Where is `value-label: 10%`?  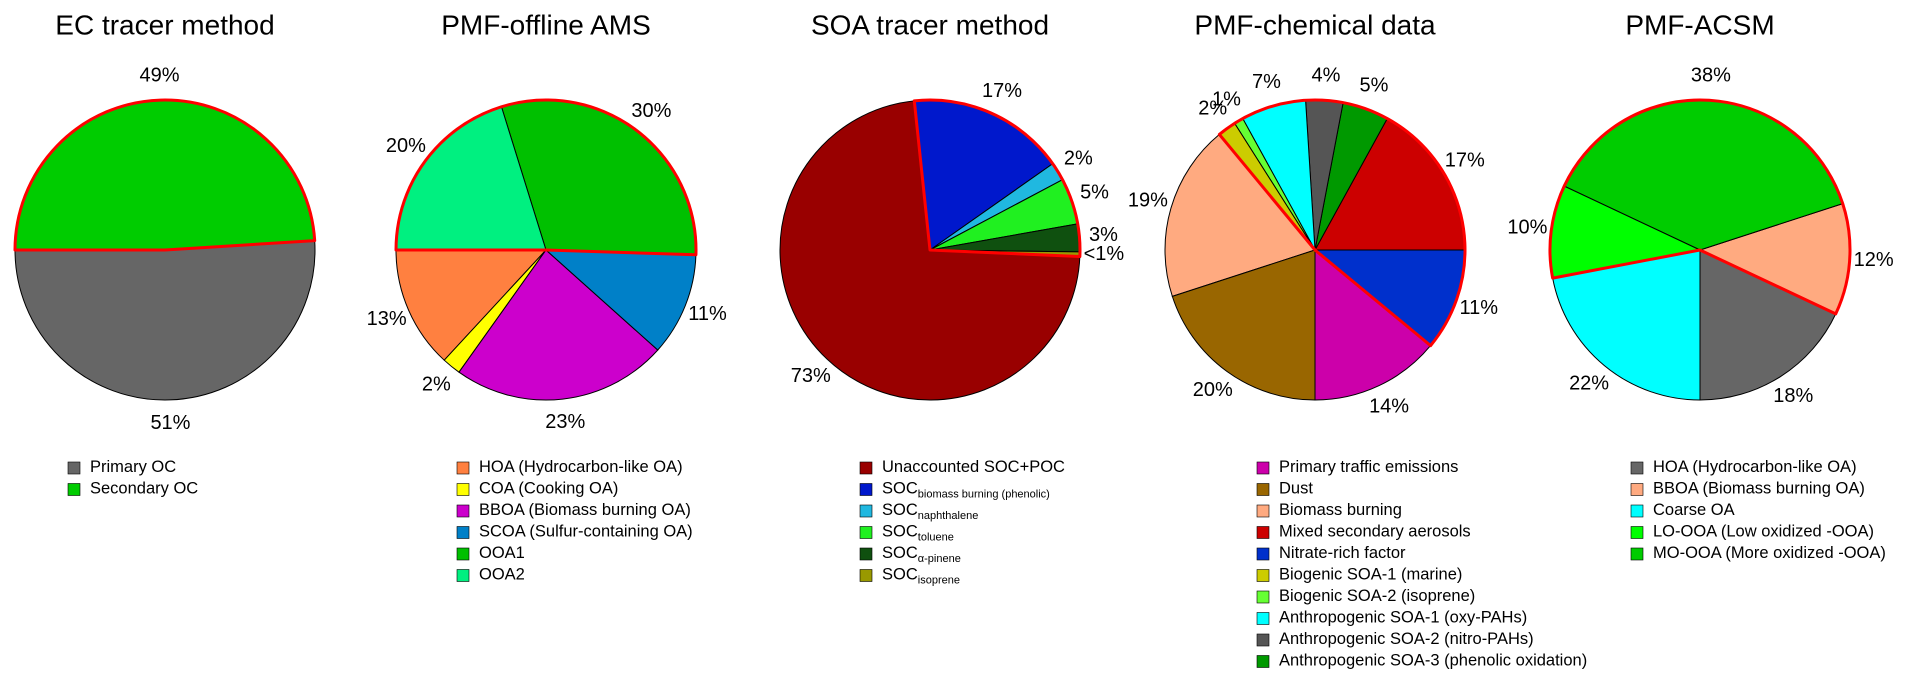
value-label: 10% is located at coordinates (1527, 227).